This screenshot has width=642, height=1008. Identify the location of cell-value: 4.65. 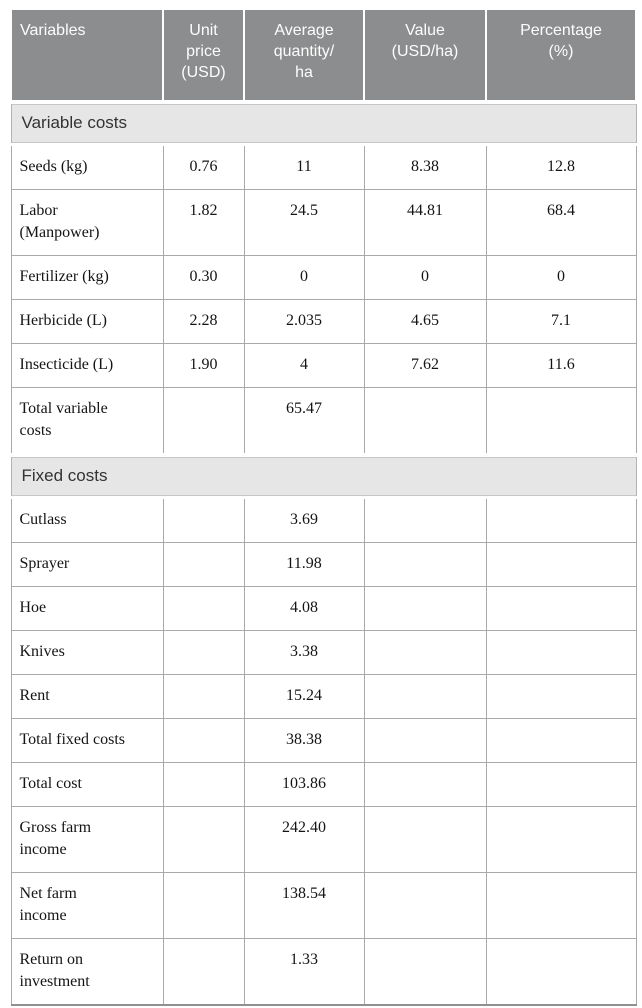
(425, 321).